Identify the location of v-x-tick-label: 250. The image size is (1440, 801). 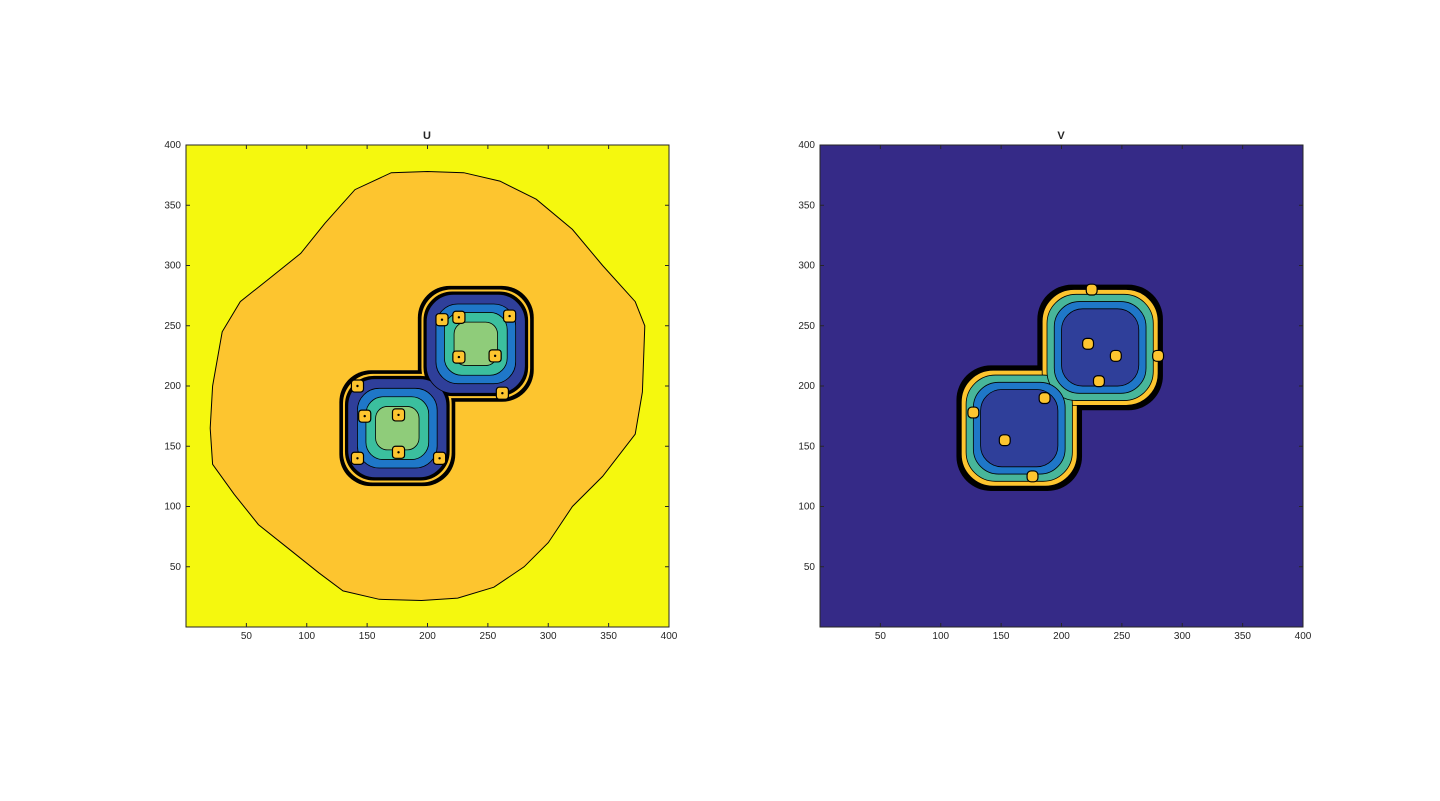
(1122, 636).